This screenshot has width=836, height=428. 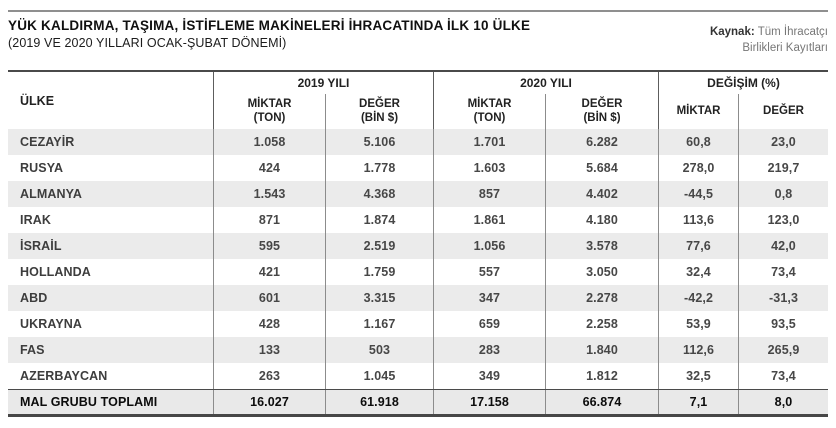 What do you see at coordinates (55, 272) in the screenshot?
I see `cell-country: HOLLANDA` at bounding box center [55, 272].